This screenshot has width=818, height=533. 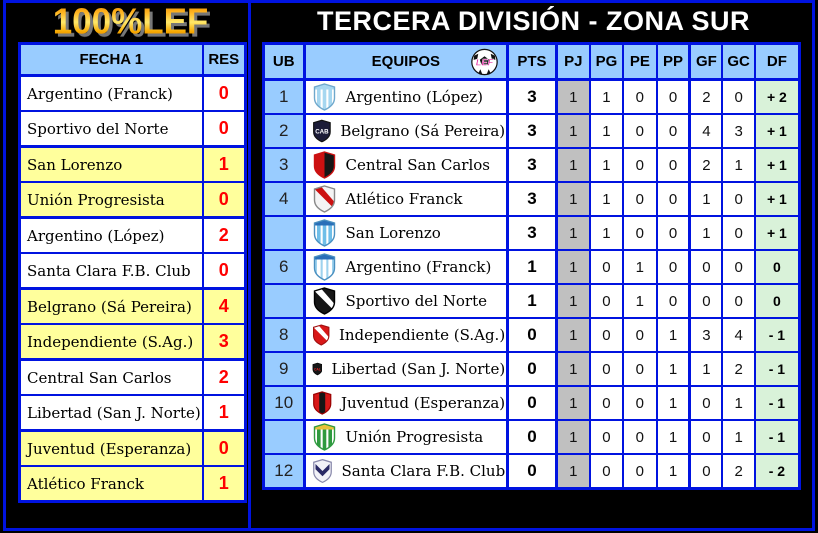 I want to click on standings-header-pp: PP, so click(x=673, y=61).